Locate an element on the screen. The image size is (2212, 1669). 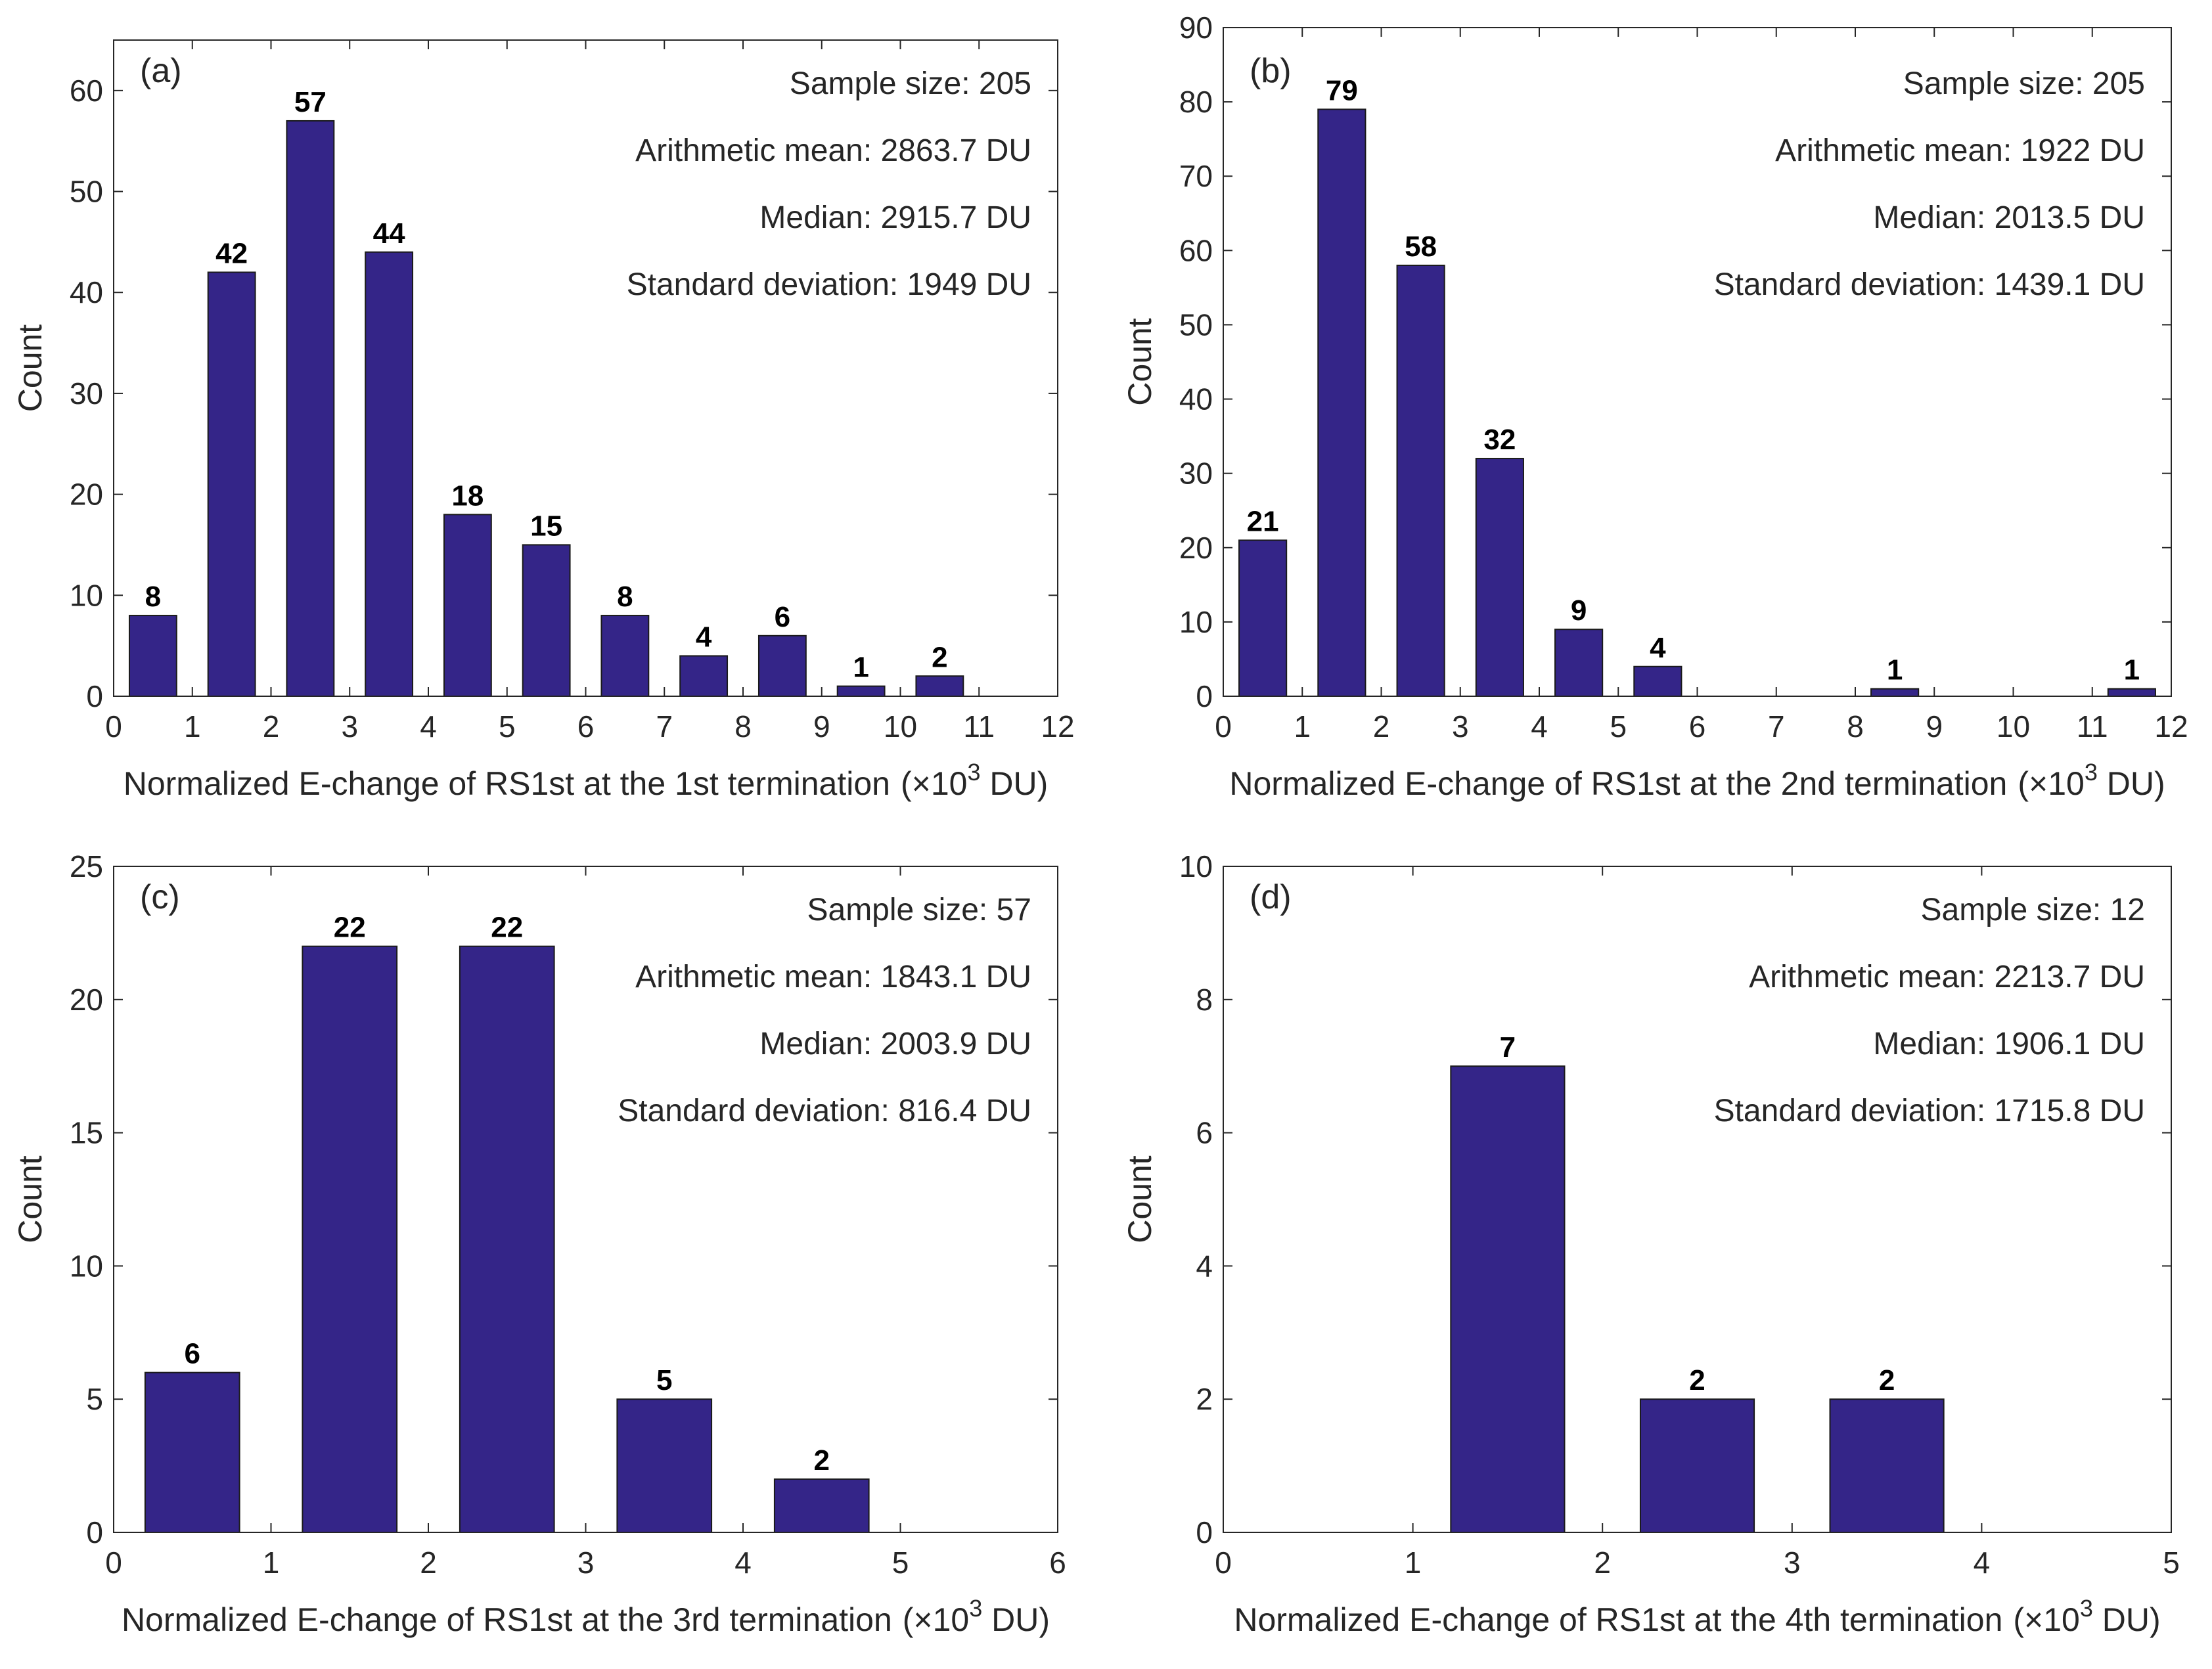
bar-value-label: 18 is located at coordinates (467, 496).